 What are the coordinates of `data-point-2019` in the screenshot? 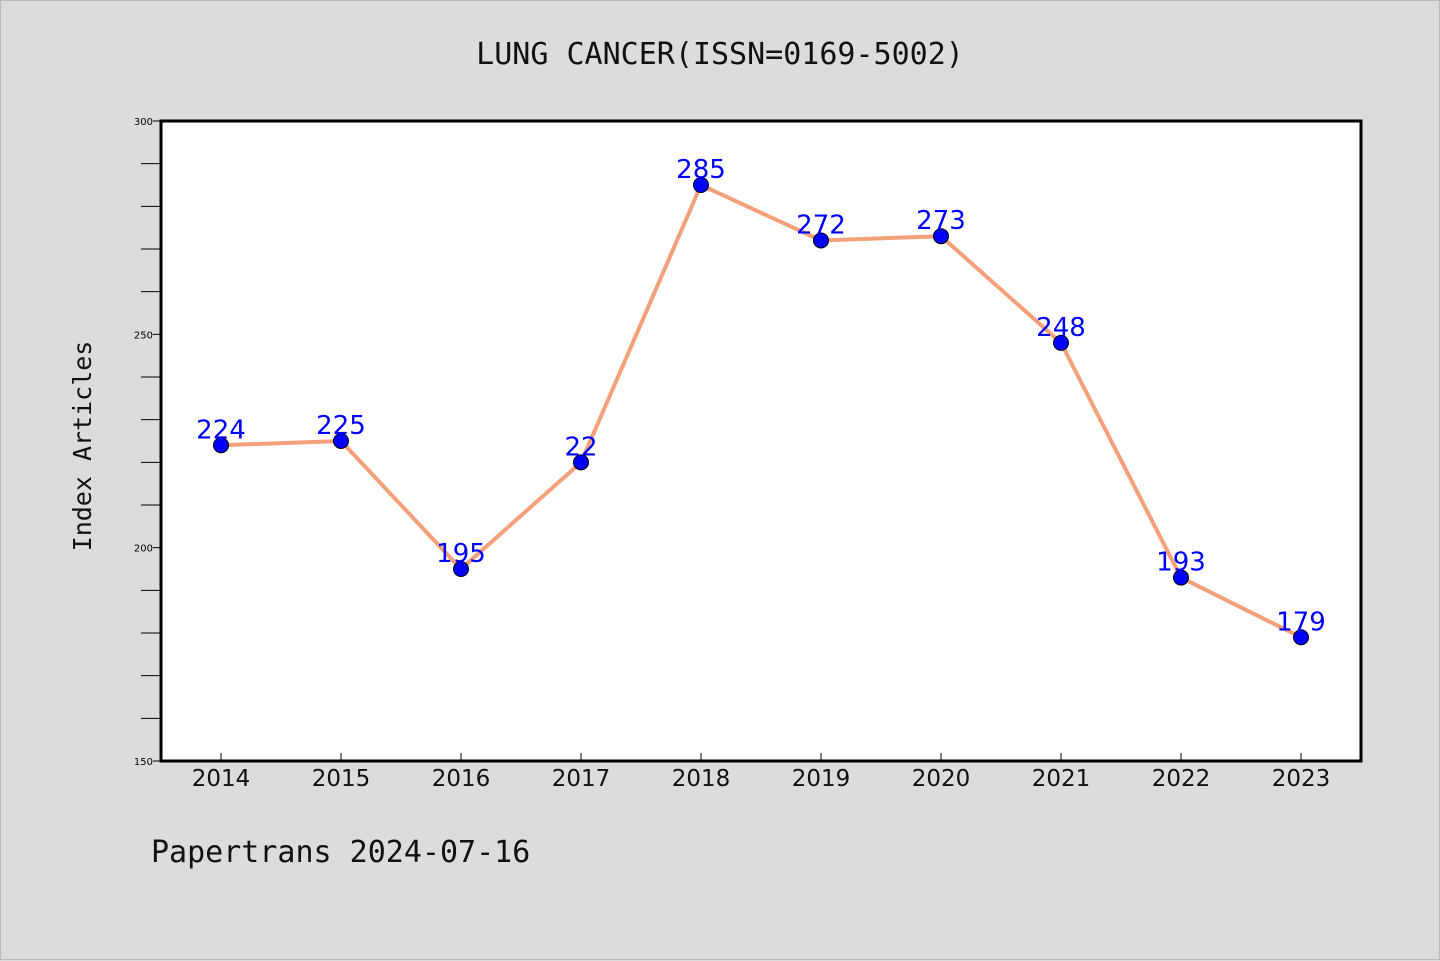 It's located at (821, 240).